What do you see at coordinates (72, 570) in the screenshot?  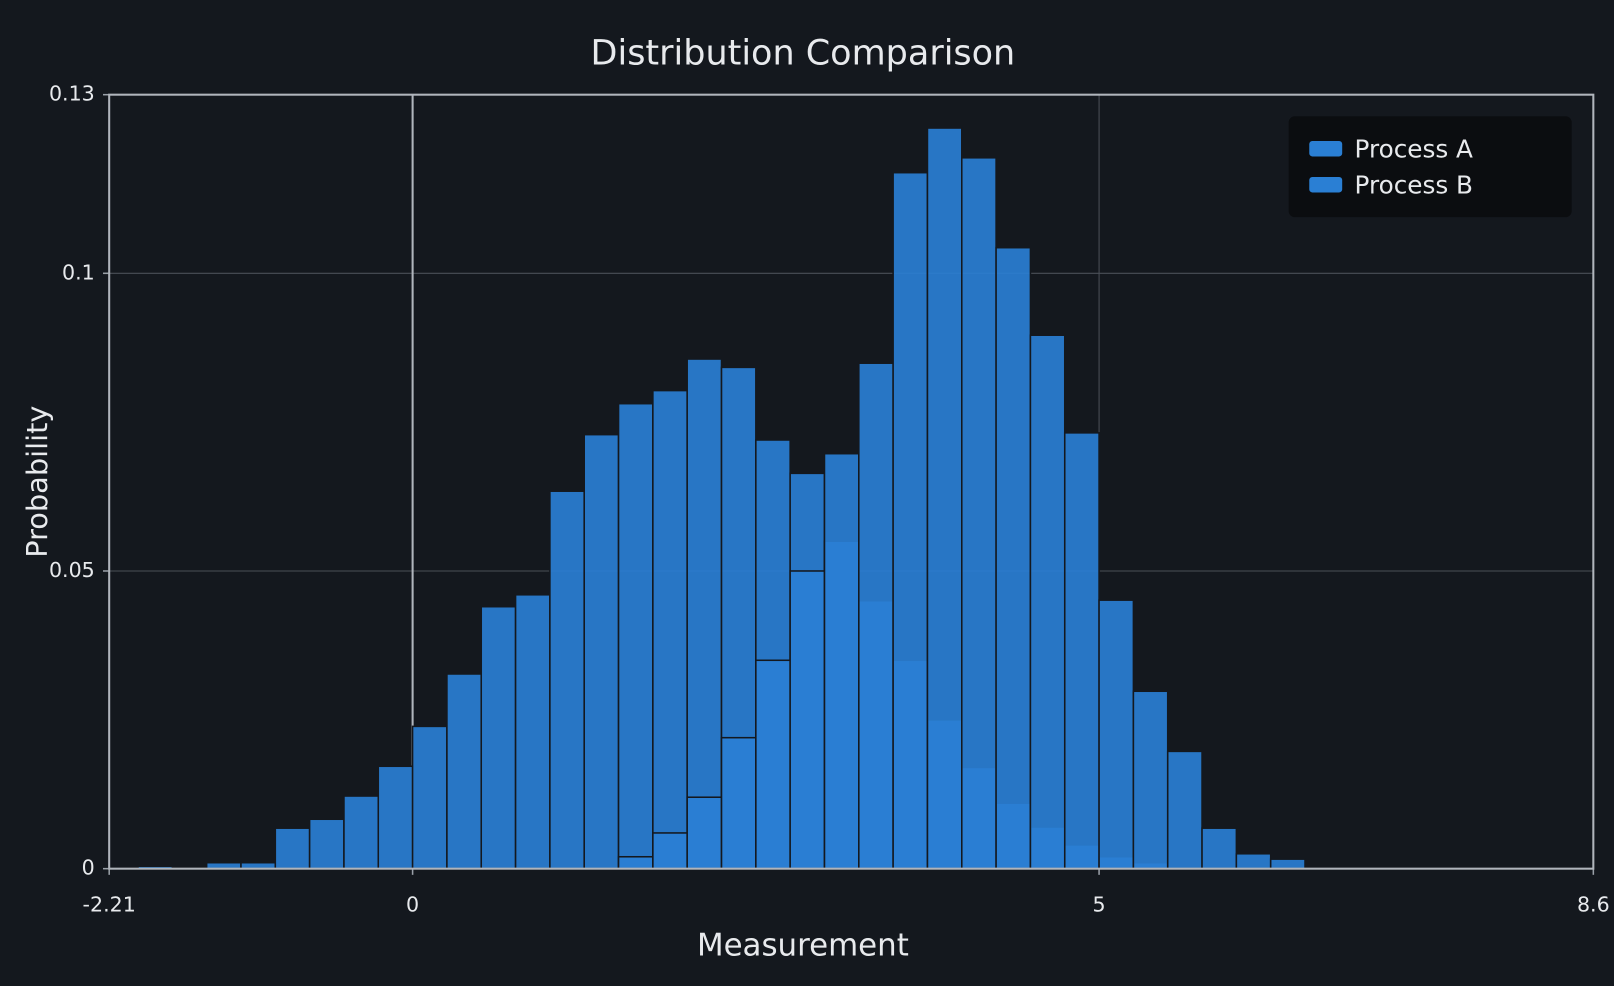 I see `y-tick-label: 0.05` at bounding box center [72, 570].